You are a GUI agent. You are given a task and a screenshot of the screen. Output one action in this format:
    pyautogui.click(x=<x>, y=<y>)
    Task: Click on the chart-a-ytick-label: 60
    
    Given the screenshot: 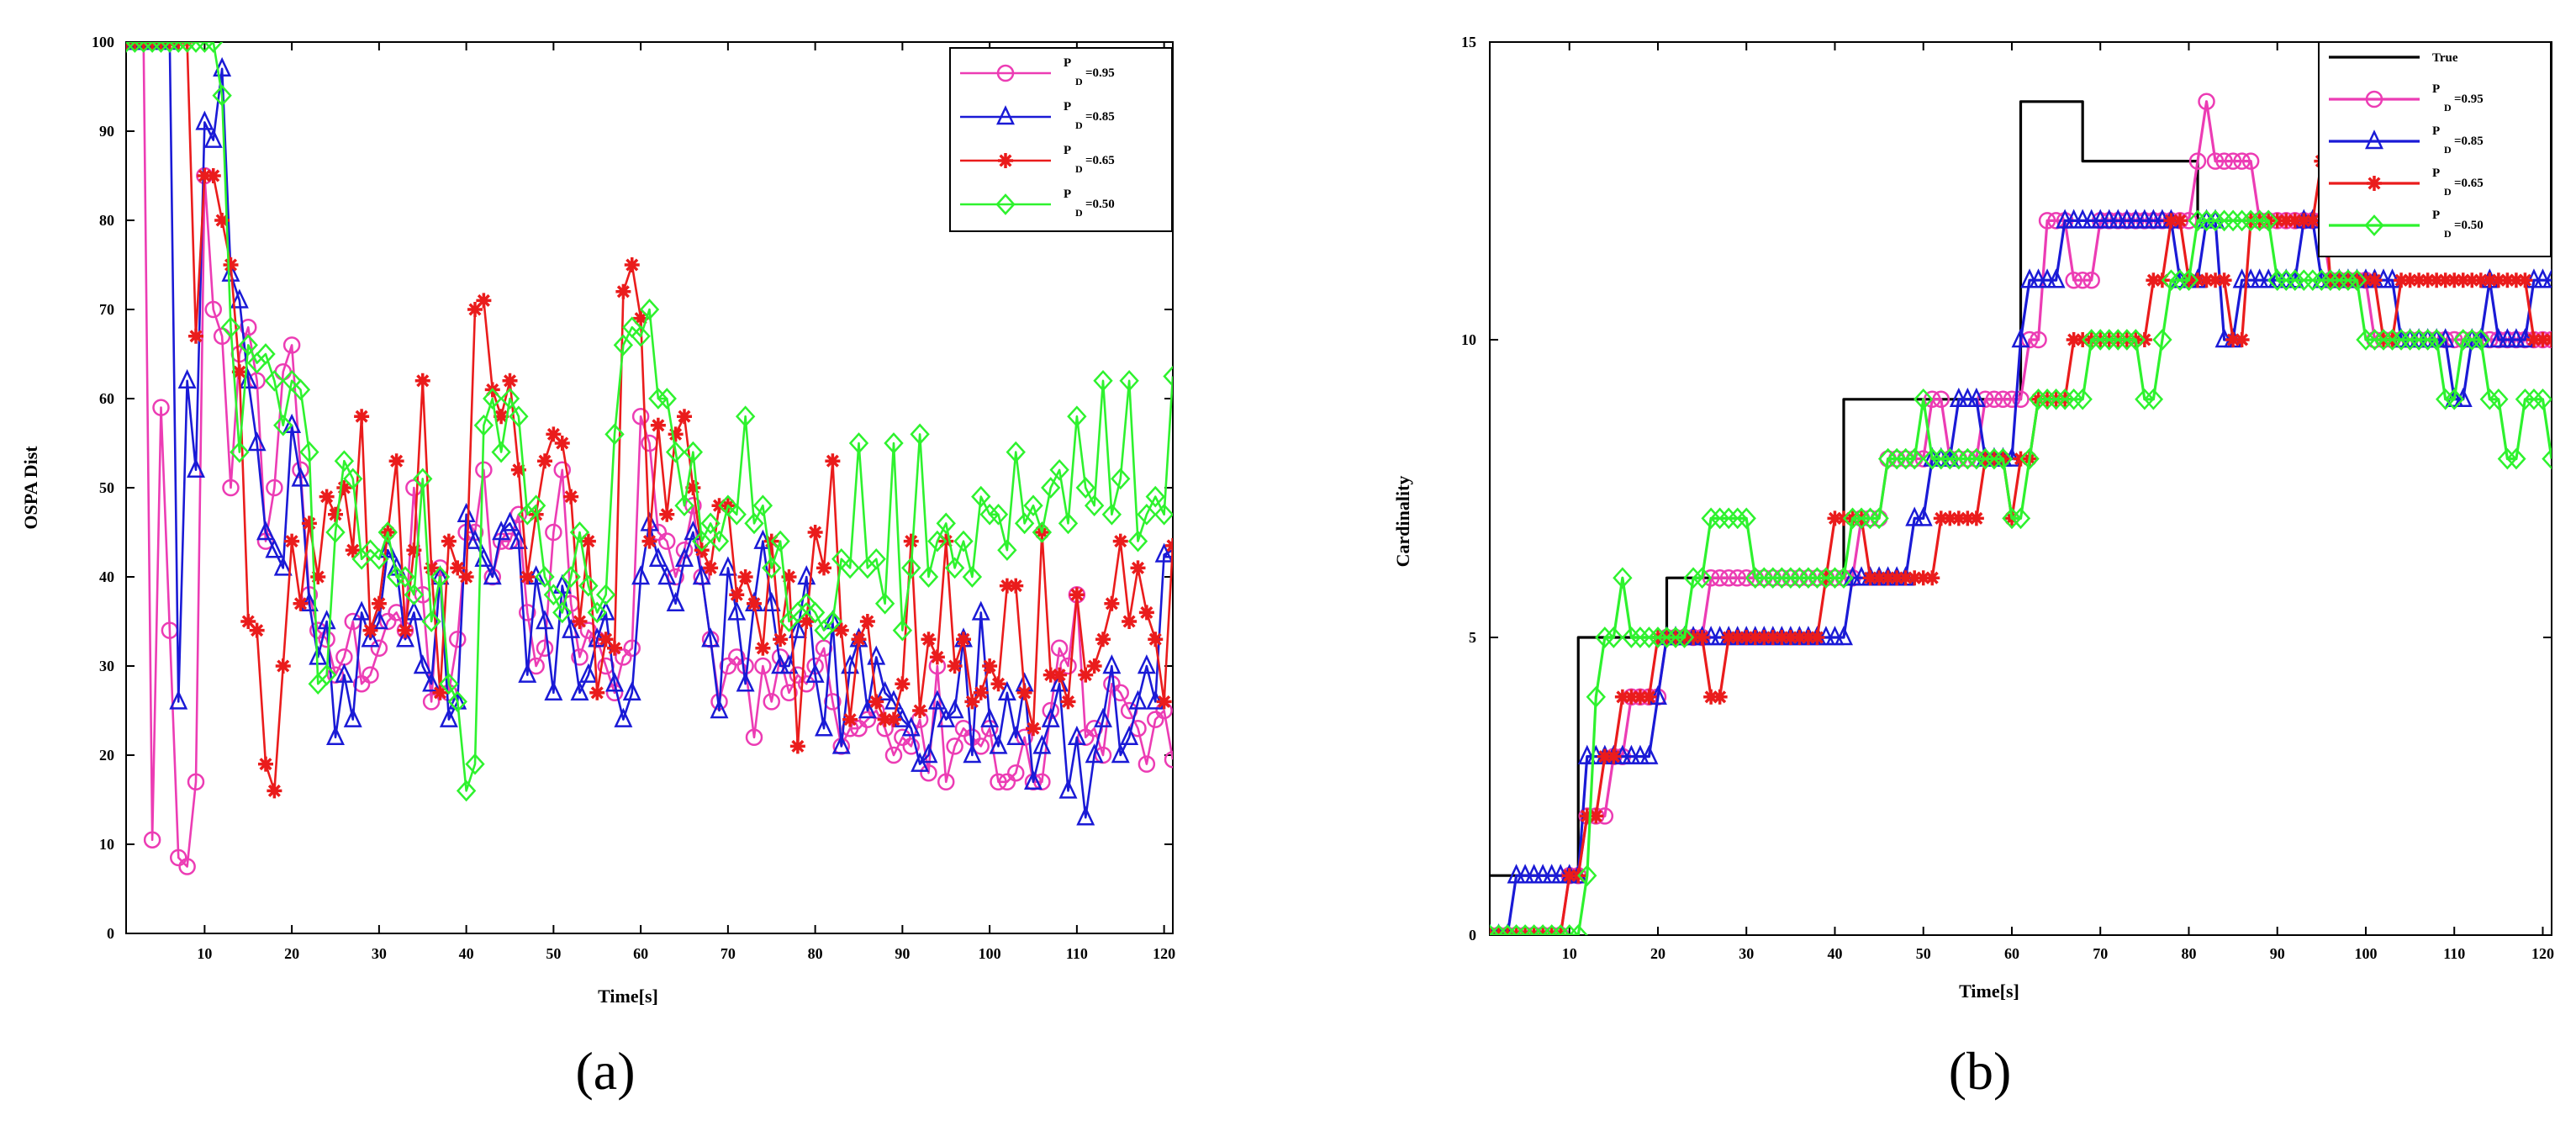 What is the action you would take?
    pyautogui.click(x=106, y=398)
    